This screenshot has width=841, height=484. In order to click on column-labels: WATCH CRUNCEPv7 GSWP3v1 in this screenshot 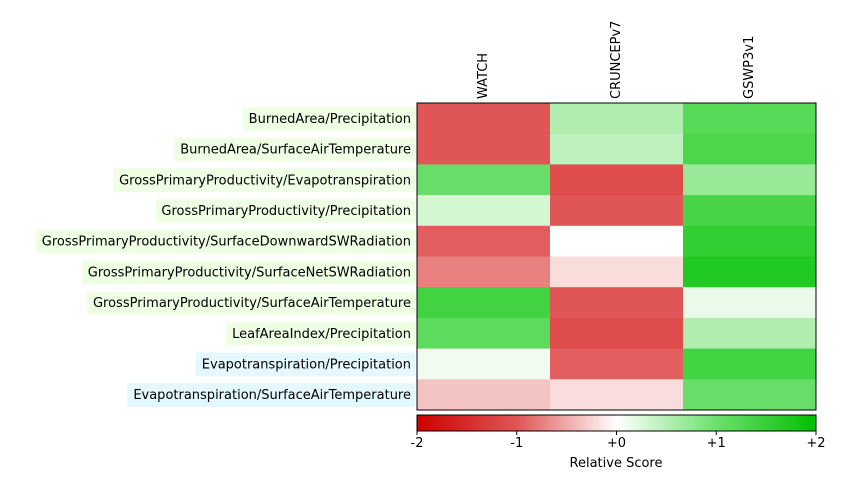, I will do `click(616, 60)`.